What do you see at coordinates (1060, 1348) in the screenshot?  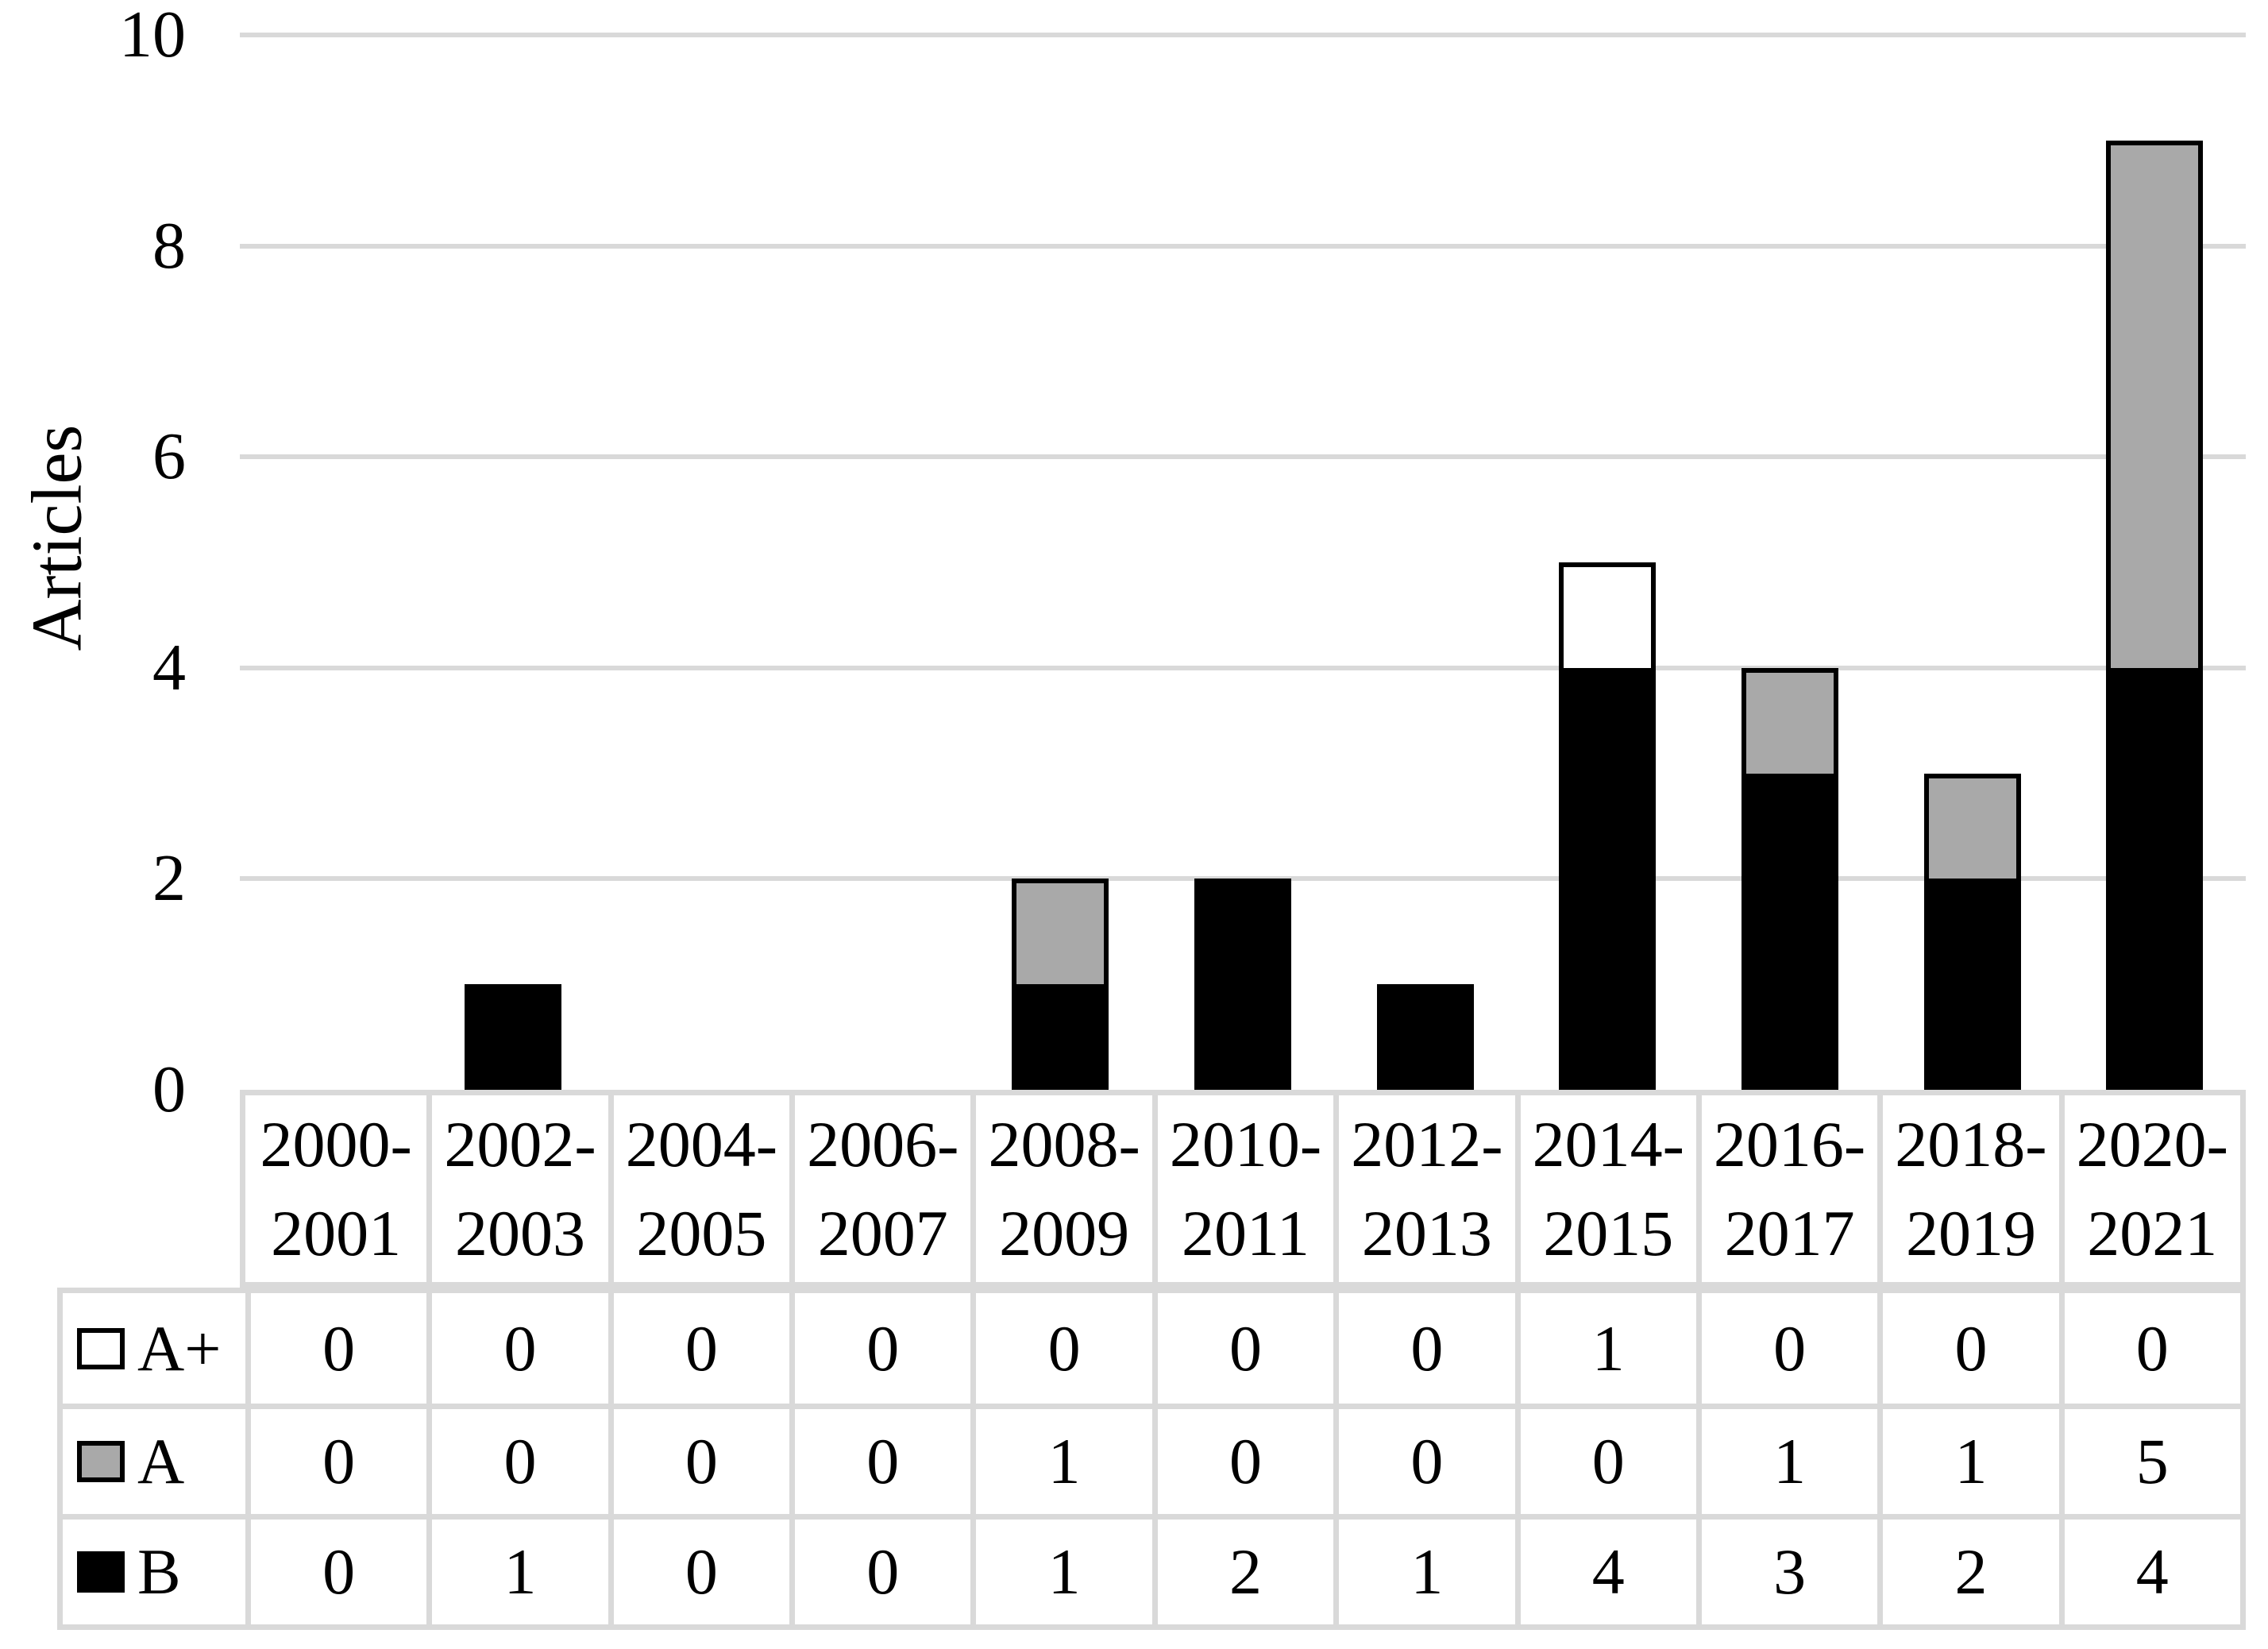 I see `table-value-A+-2008-2009: 0` at bounding box center [1060, 1348].